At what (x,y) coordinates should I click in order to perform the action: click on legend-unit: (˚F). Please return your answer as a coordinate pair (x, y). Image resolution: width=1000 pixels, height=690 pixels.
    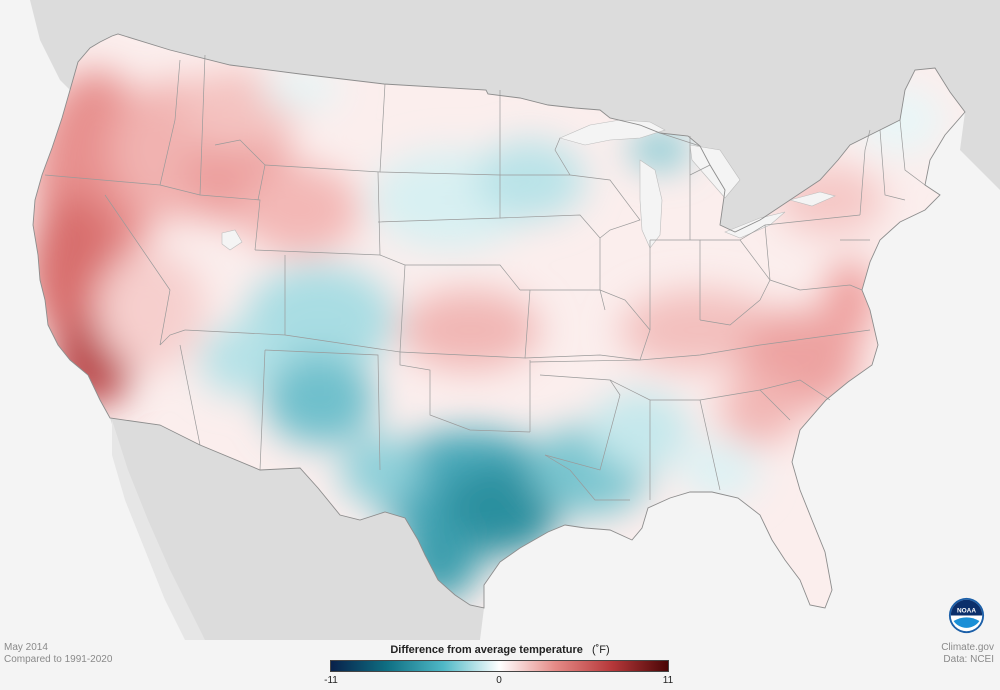
    Looking at the image, I should click on (600, 650).